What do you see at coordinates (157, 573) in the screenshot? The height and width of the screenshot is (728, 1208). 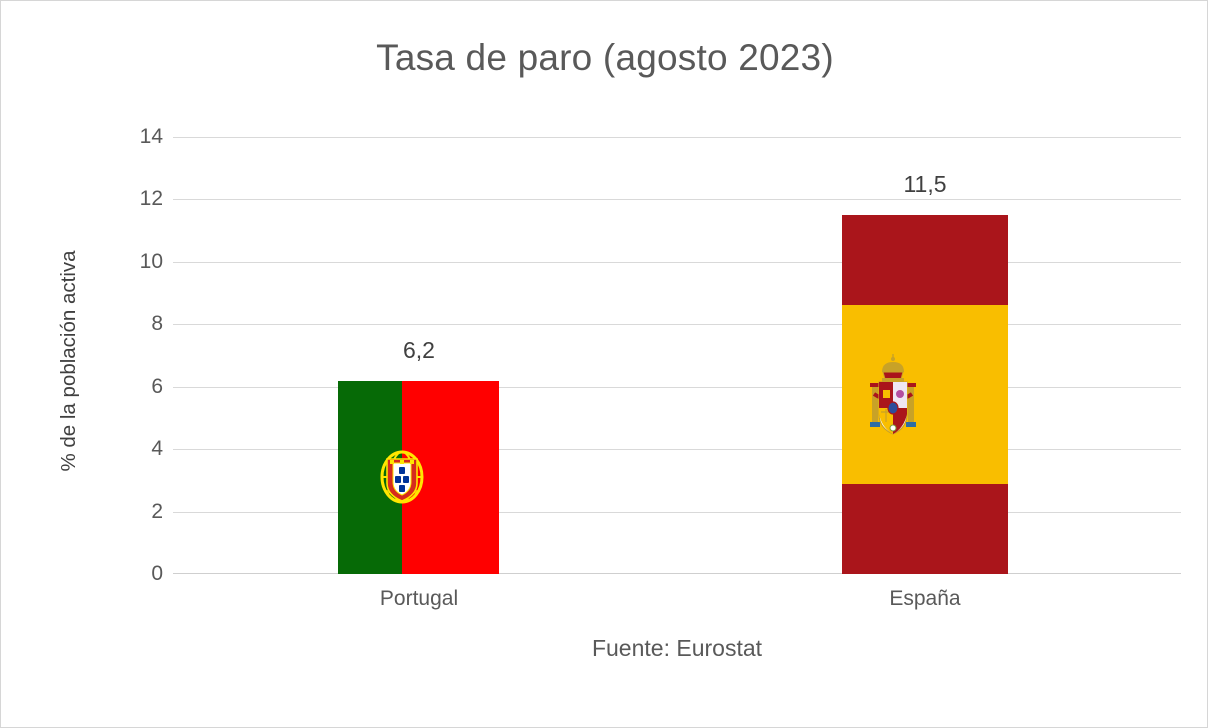 I see `y-tick-label: 0` at bounding box center [157, 573].